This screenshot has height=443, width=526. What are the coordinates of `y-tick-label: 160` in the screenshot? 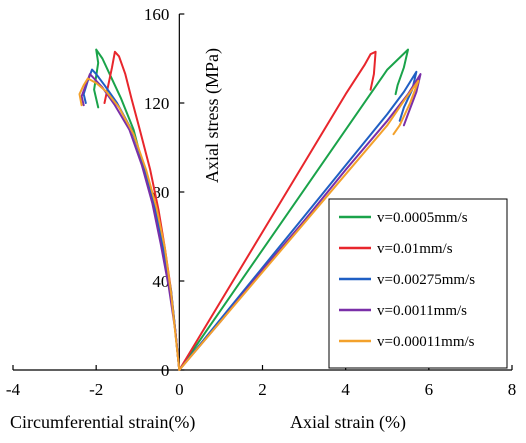 It's located at (157, 14).